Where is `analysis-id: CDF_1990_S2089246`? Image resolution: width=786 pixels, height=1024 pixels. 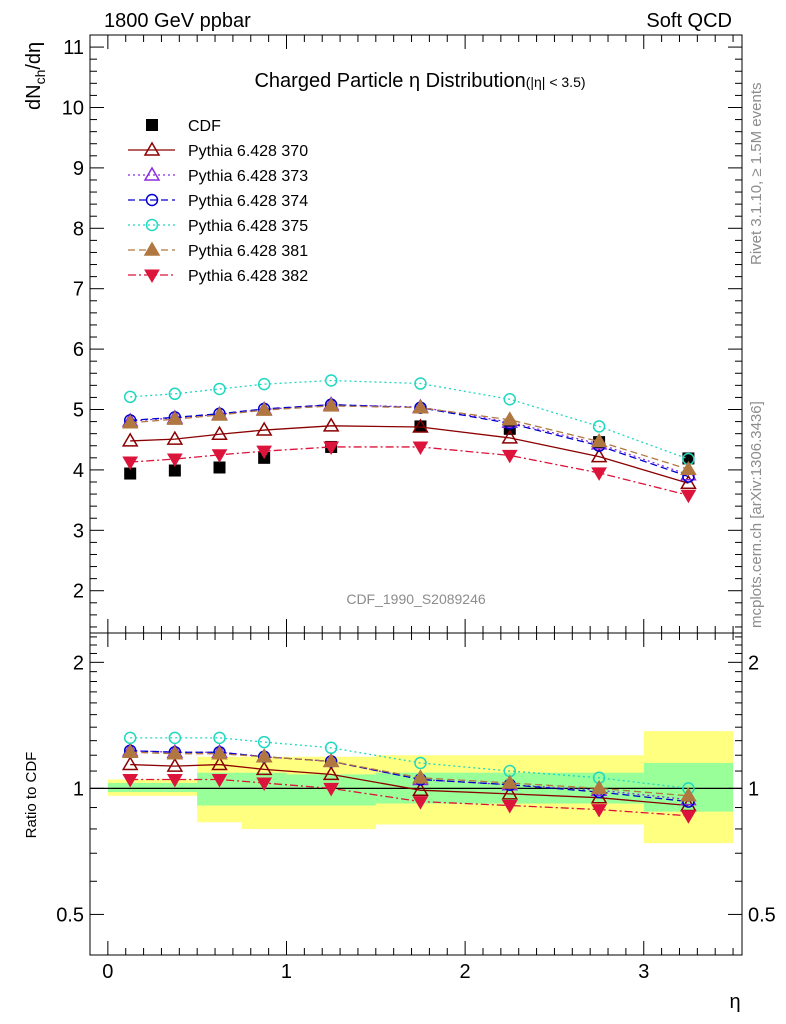
analysis-id: CDF_1990_S2089246 is located at coordinates (416, 599).